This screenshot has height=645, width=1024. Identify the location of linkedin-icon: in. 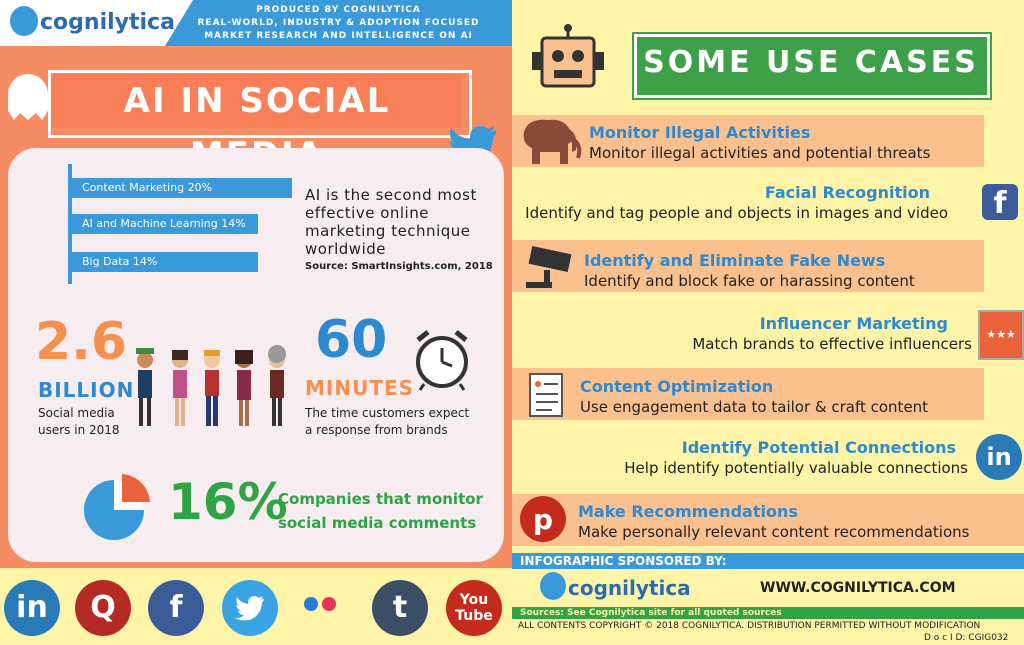
(32, 608).